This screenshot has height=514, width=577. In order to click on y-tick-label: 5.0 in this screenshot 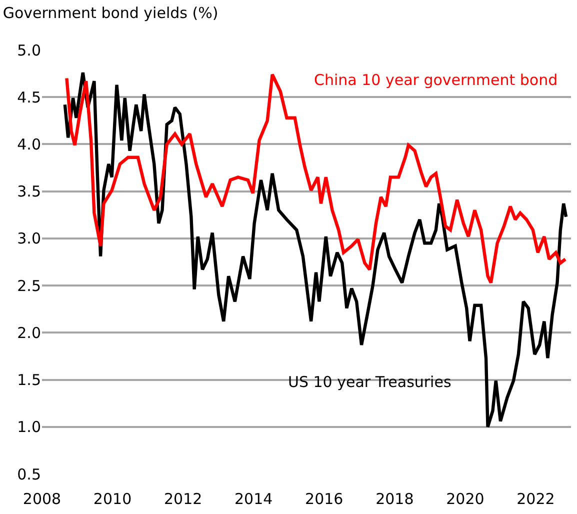, I will do `click(29, 50)`.